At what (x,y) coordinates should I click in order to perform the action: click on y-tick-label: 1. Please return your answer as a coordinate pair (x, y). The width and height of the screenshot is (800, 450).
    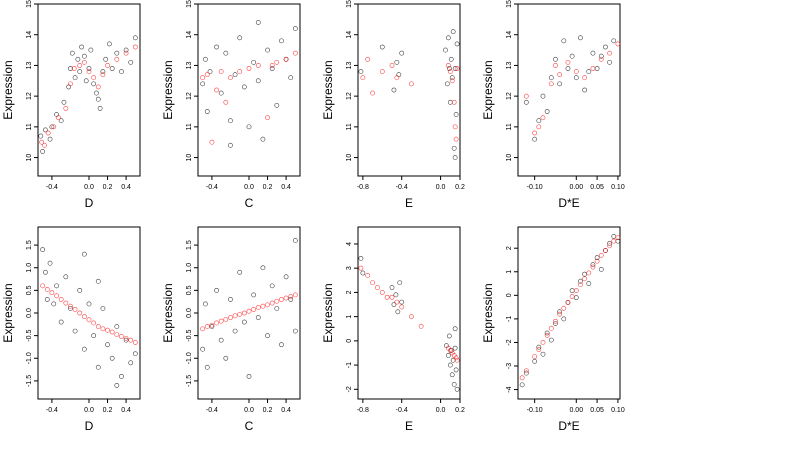
    Looking at the image, I should click on (349, 317).